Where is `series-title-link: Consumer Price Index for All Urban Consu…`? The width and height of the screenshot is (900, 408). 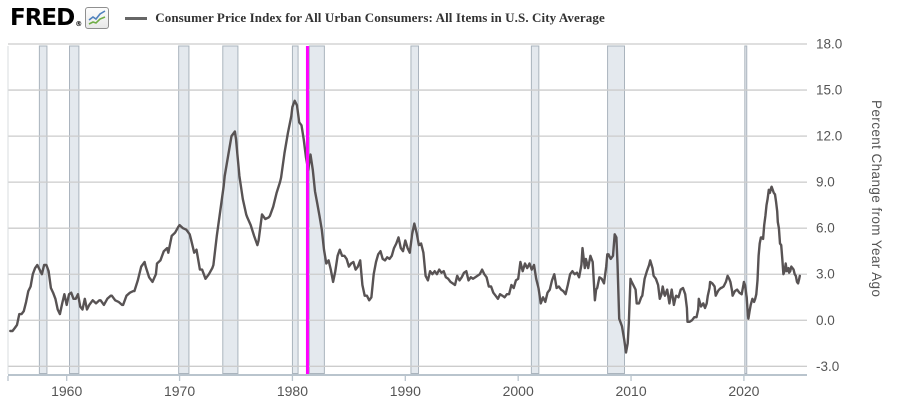
series-title-link: Consumer Price Index for All Urban Consu… is located at coordinates (380, 17).